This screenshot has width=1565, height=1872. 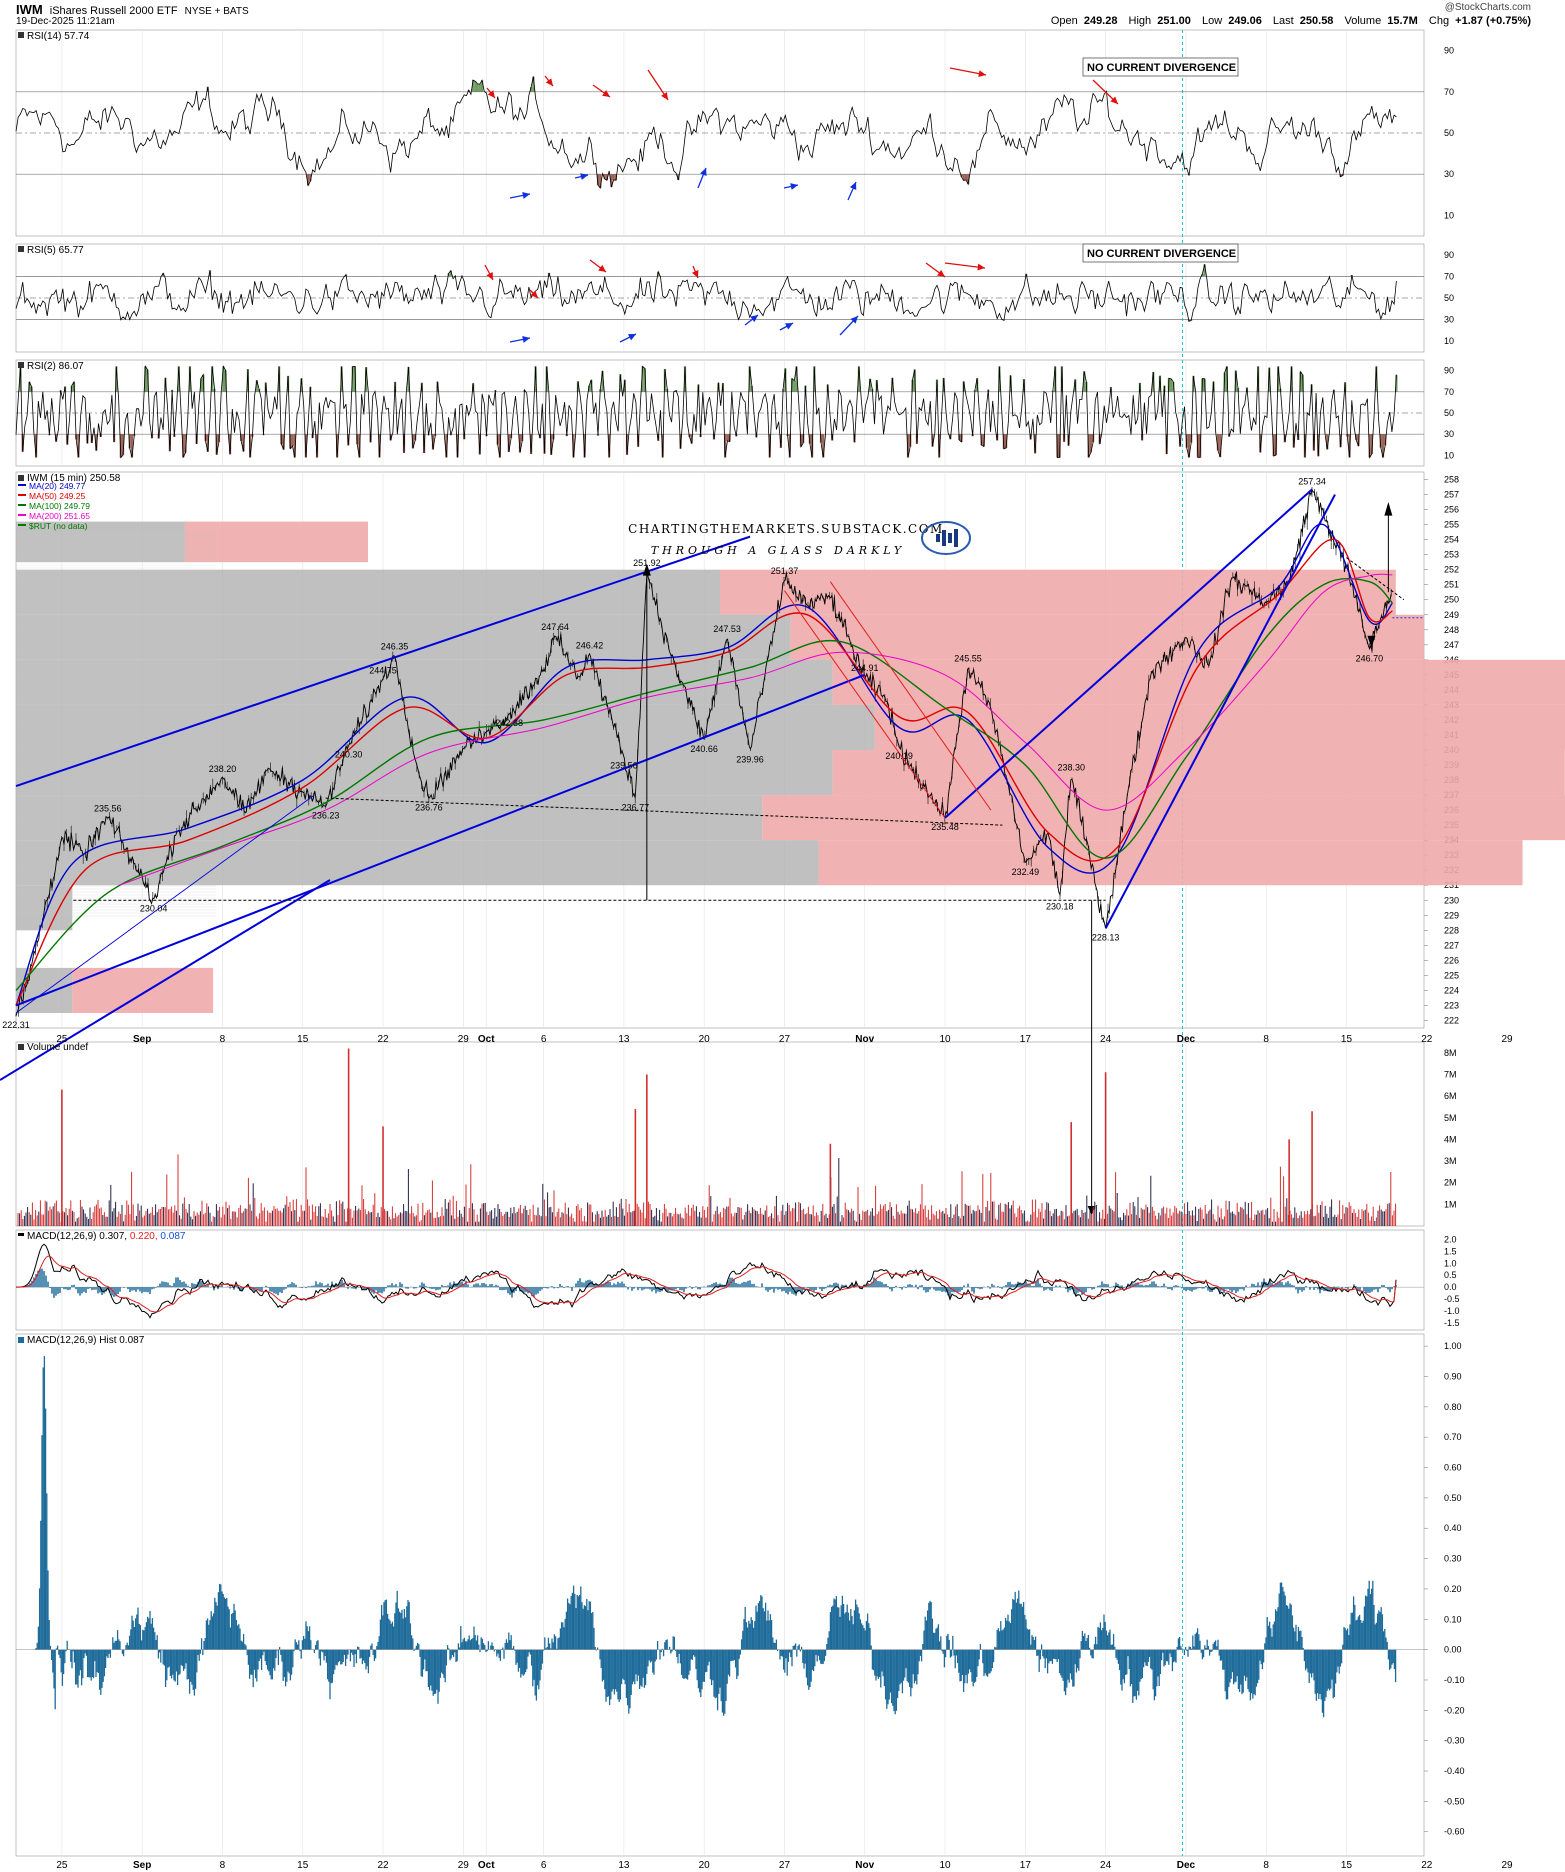 I want to click on hist-legend: MACD(12,26,9) Hist 0.087, so click(x=86, y=1340).